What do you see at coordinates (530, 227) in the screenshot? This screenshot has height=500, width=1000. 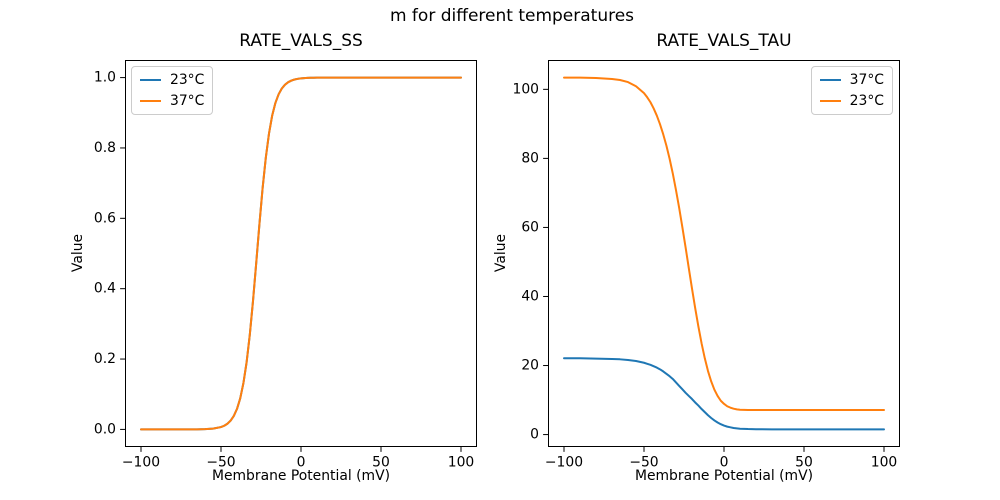 I see `y-tick-label: 60` at bounding box center [530, 227].